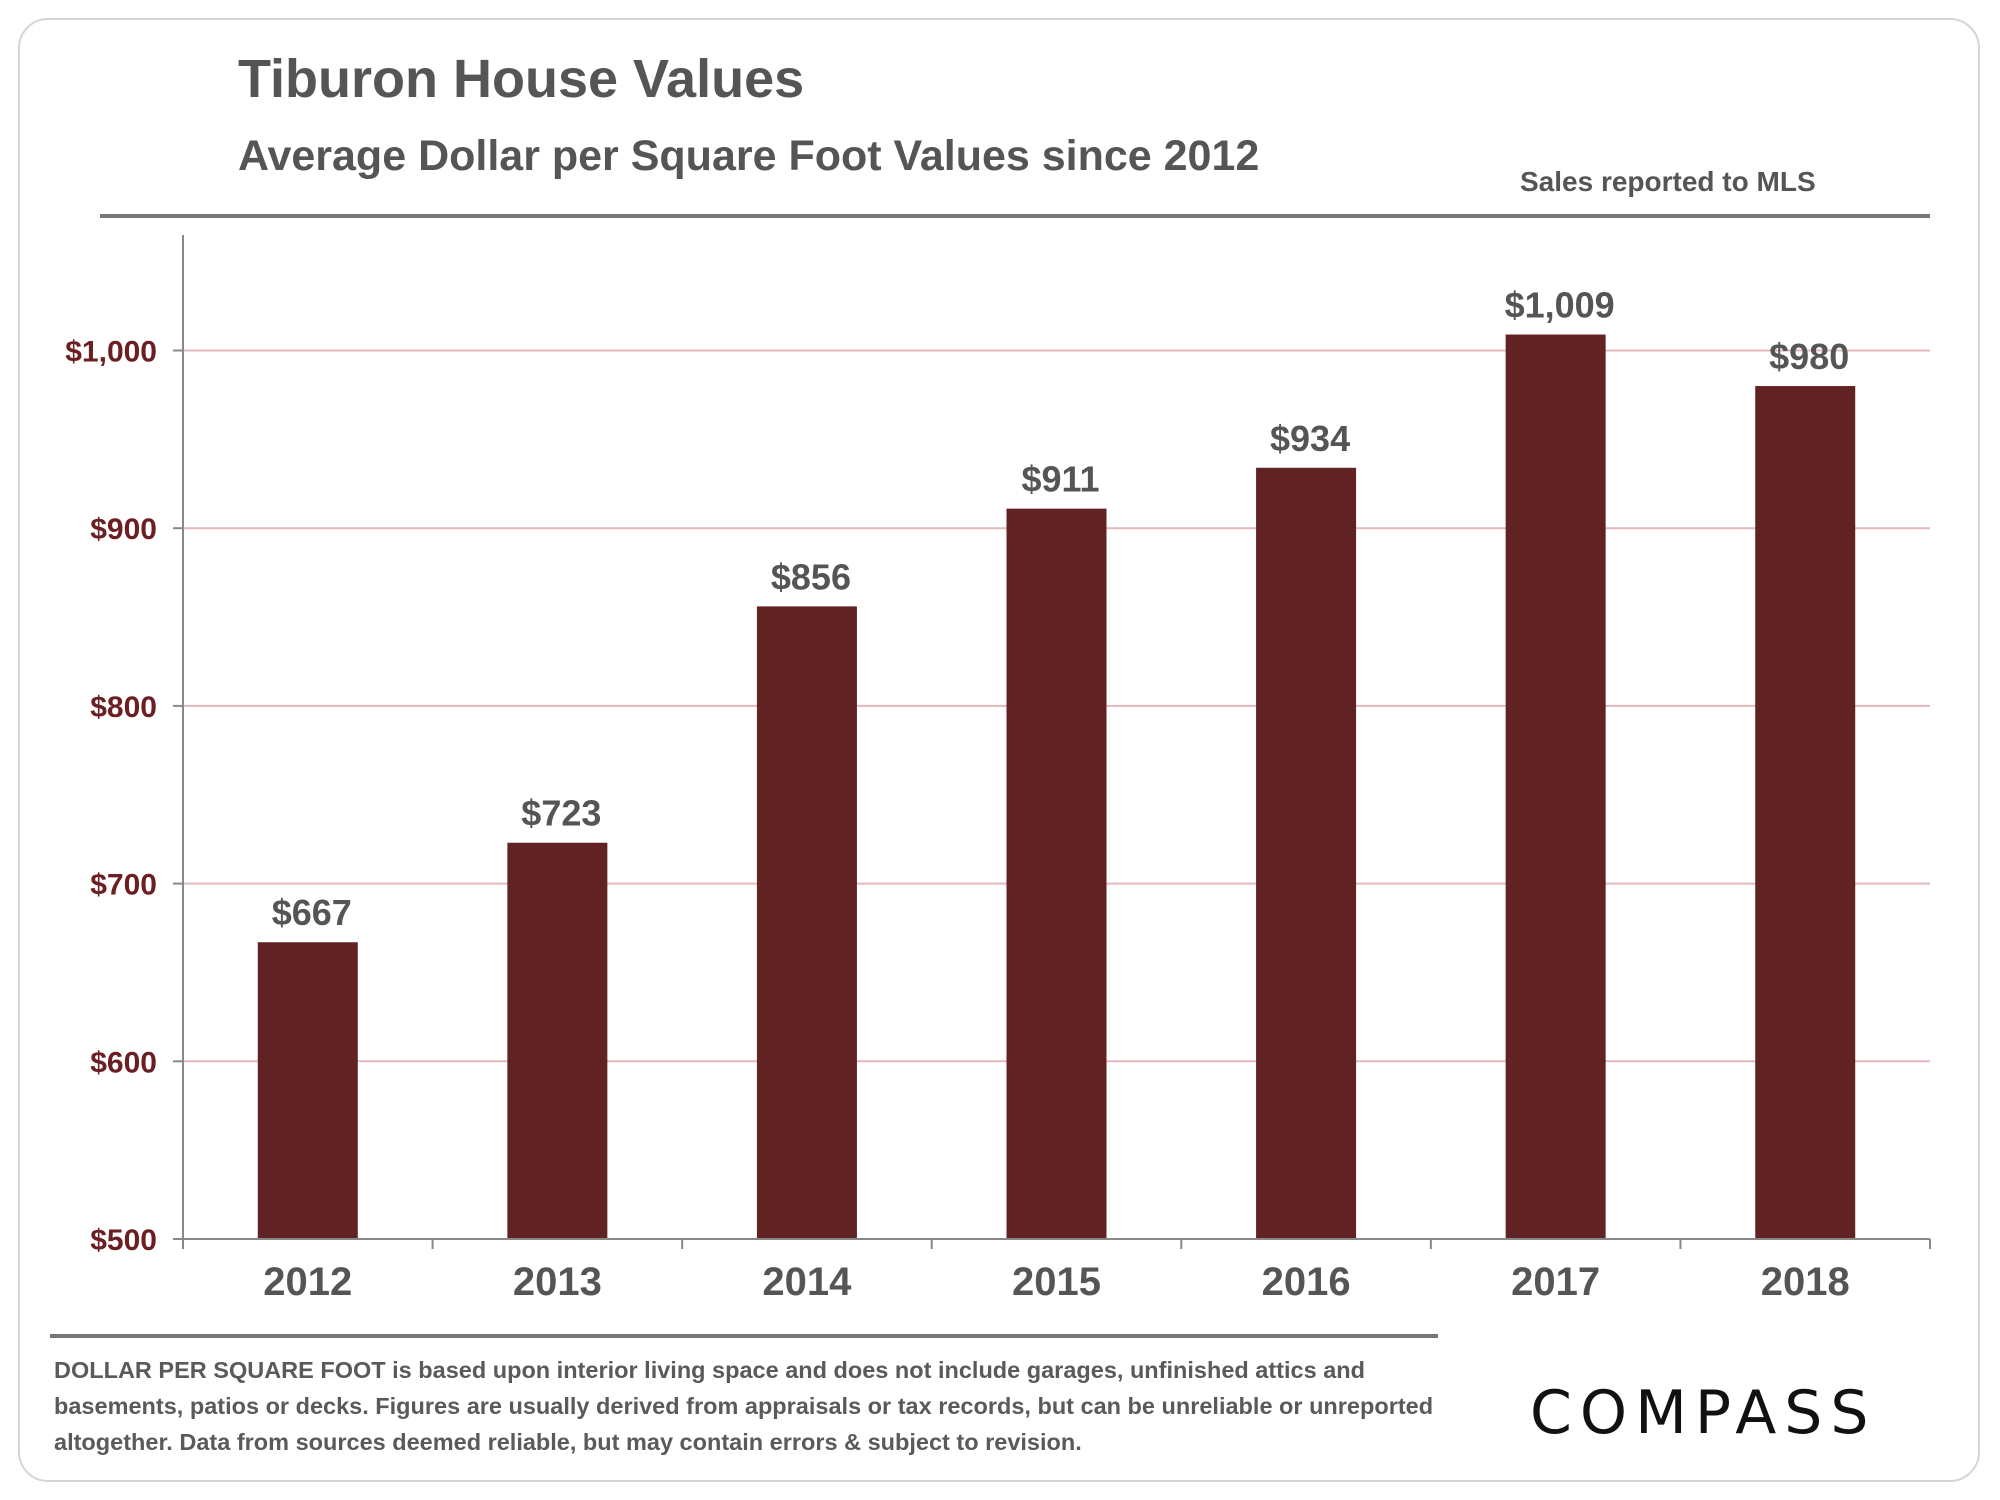 The height and width of the screenshot is (1500, 2000). What do you see at coordinates (1809, 356) in the screenshot?
I see `data-label: $980` at bounding box center [1809, 356].